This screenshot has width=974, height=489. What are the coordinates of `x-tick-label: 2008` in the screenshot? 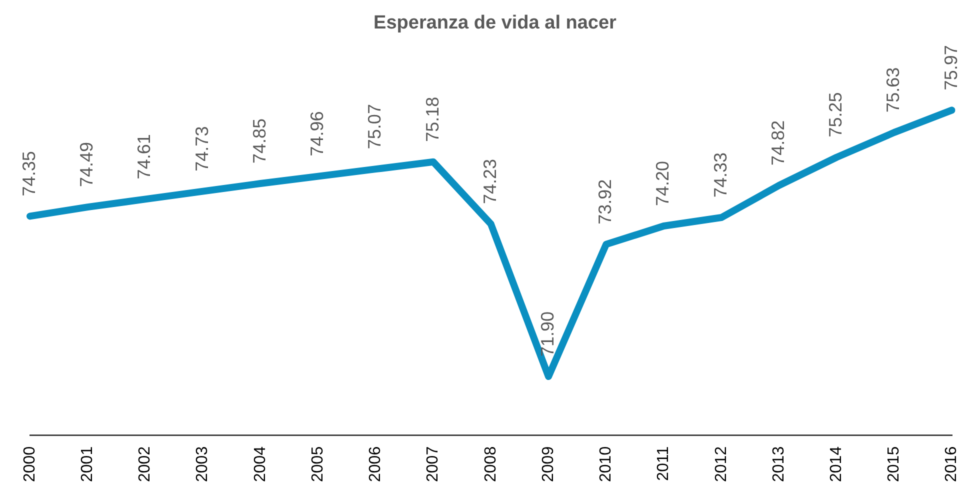 It's located at (491, 464).